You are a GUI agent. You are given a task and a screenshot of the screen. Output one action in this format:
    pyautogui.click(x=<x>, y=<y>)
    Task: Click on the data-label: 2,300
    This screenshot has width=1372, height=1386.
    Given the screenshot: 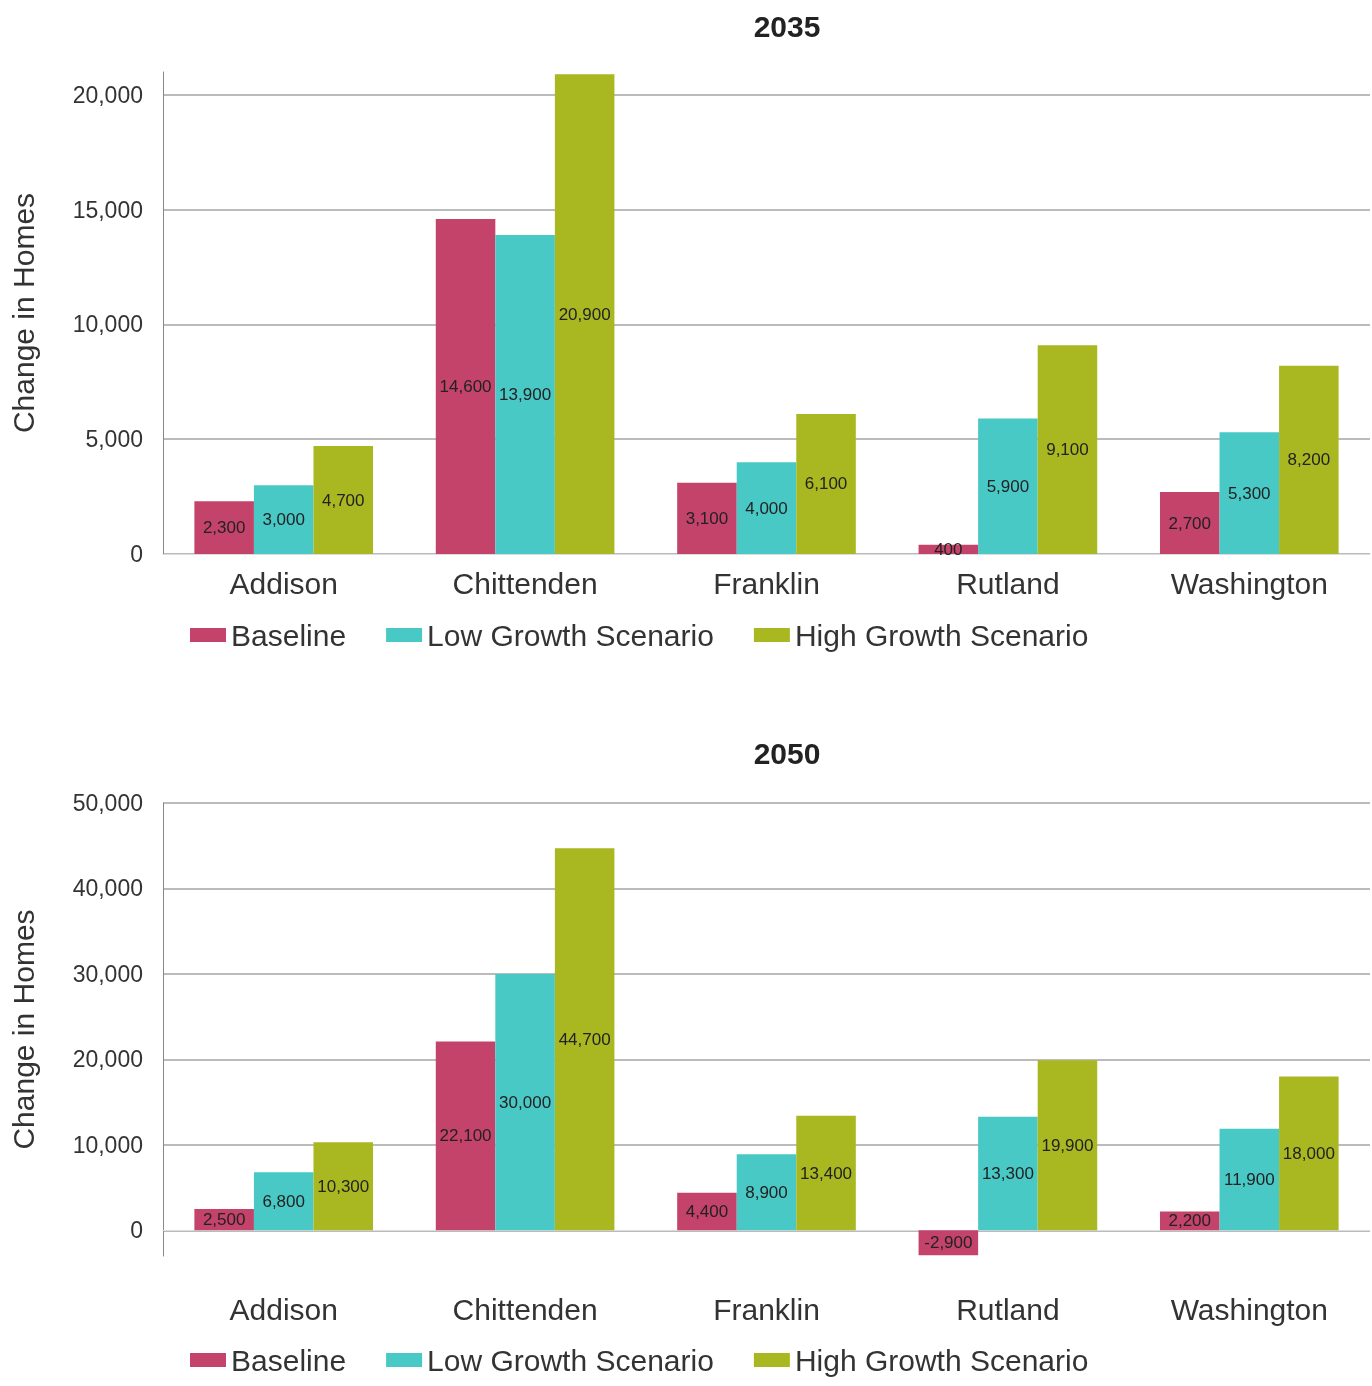 What is the action you would take?
    pyautogui.click(x=224, y=528)
    